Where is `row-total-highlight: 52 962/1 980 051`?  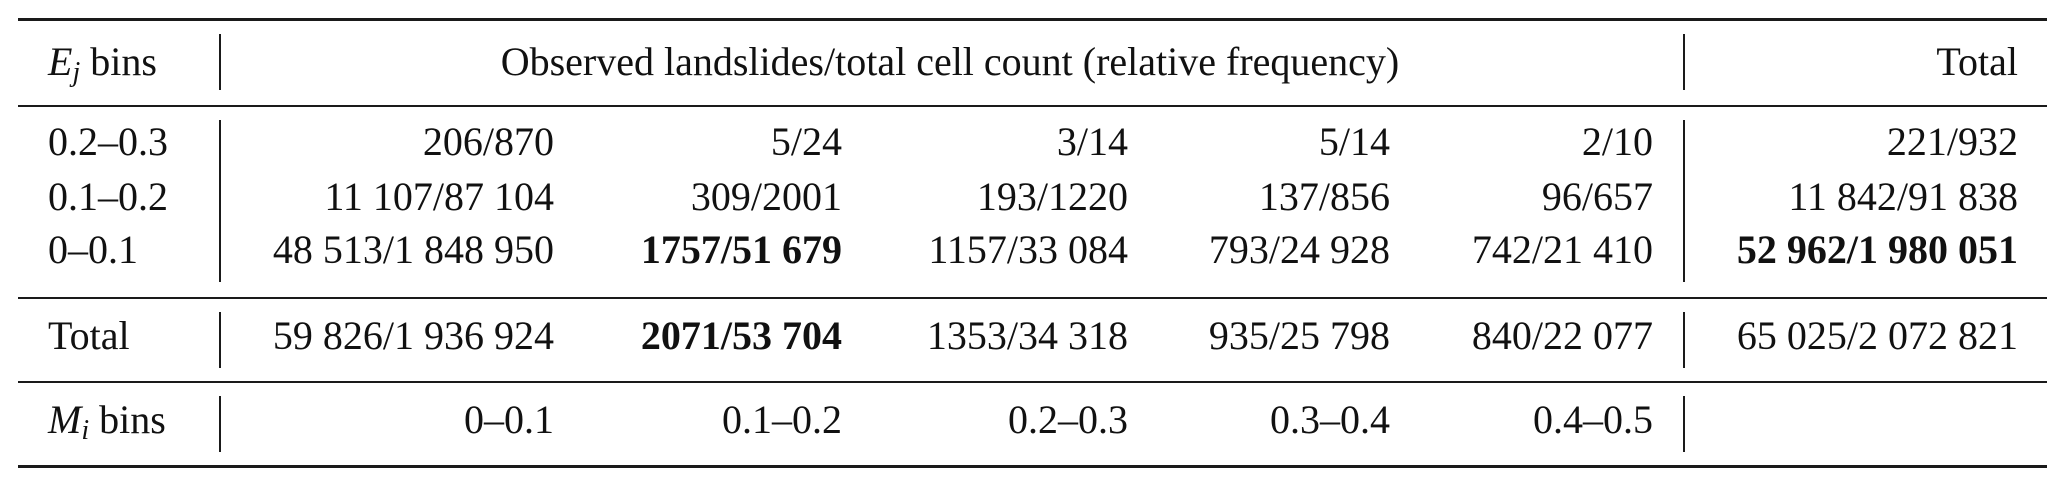 row-total-highlight: 52 962/1 980 051 is located at coordinates (1877, 249).